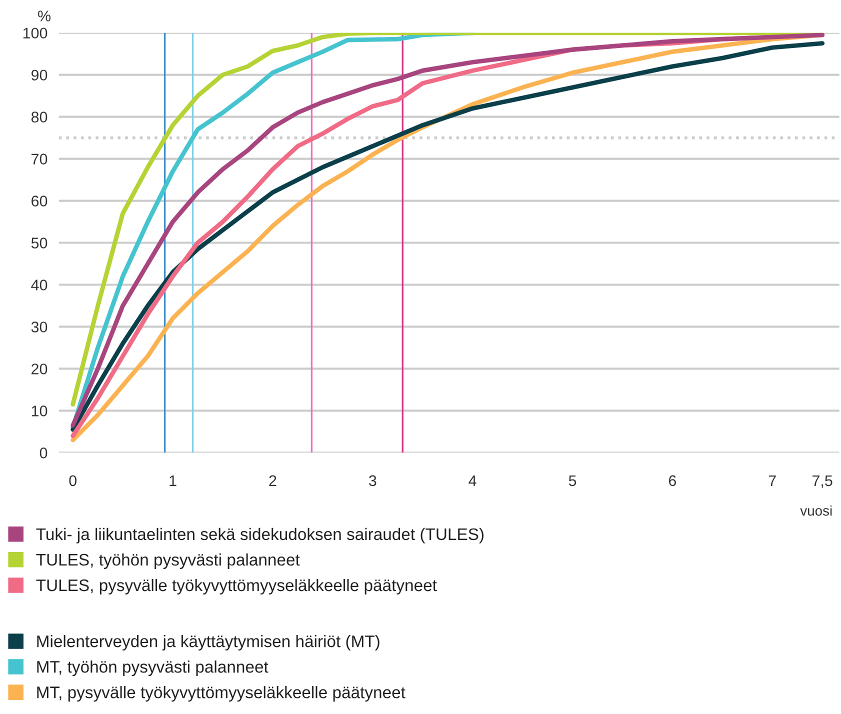 Image resolution: width=841 pixels, height=714 pixels. I want to click on legend-label: TULES, pysyvälle työkyvyttömyyseläkkeelle päätyneet, so click(236, 586).